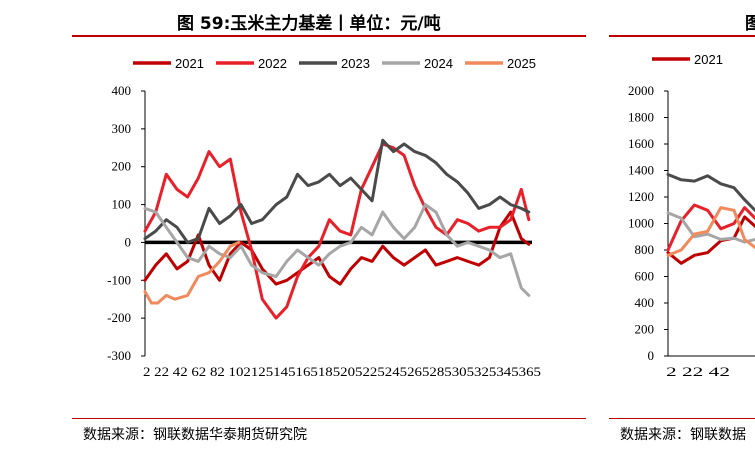  I want to click on y-tick-label: 1600, so click(641, 143).